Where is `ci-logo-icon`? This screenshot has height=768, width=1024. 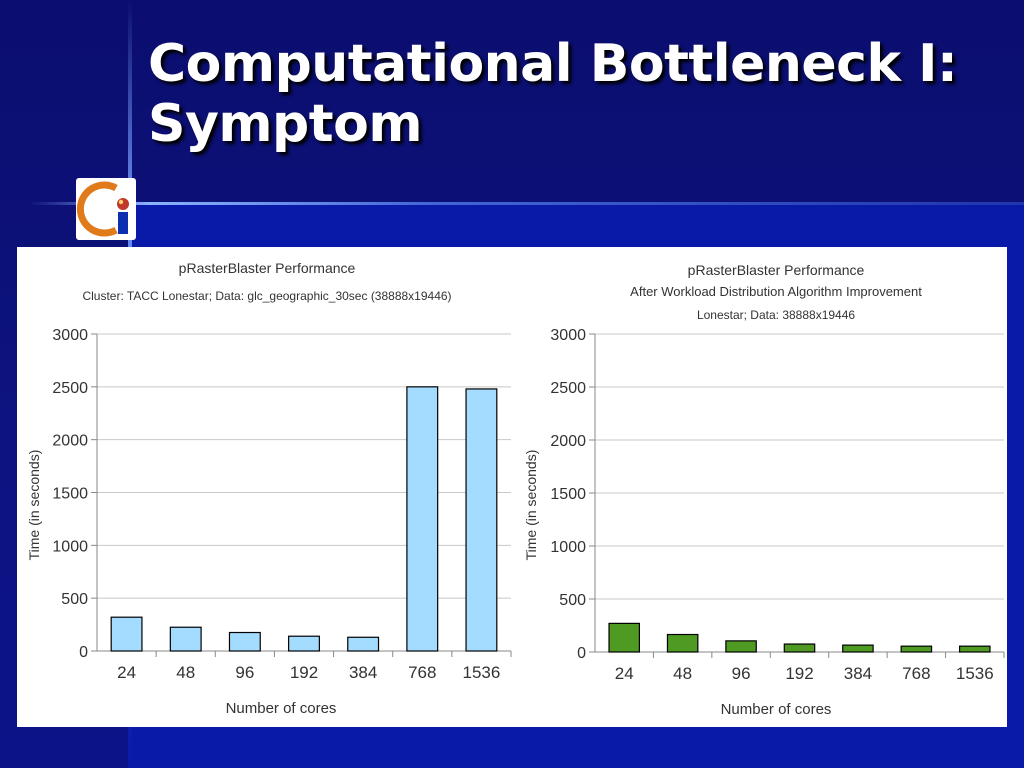 ci-logo-icon is located at coordinates (106, 209).